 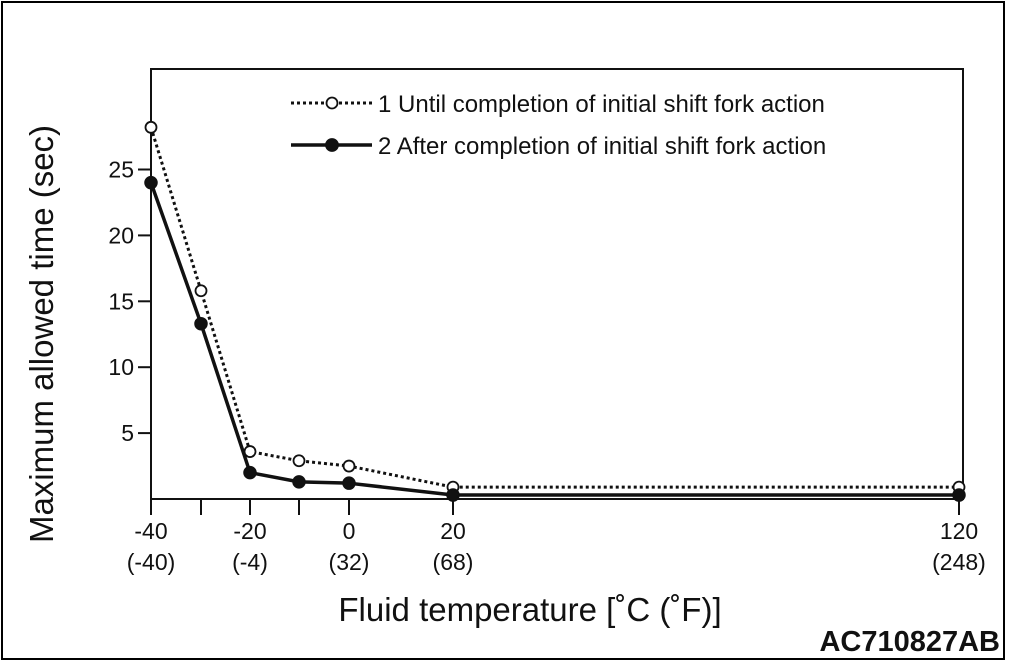 I want to click on x-tick-label-fahrenheit: (248), so click(x=959, y=562).